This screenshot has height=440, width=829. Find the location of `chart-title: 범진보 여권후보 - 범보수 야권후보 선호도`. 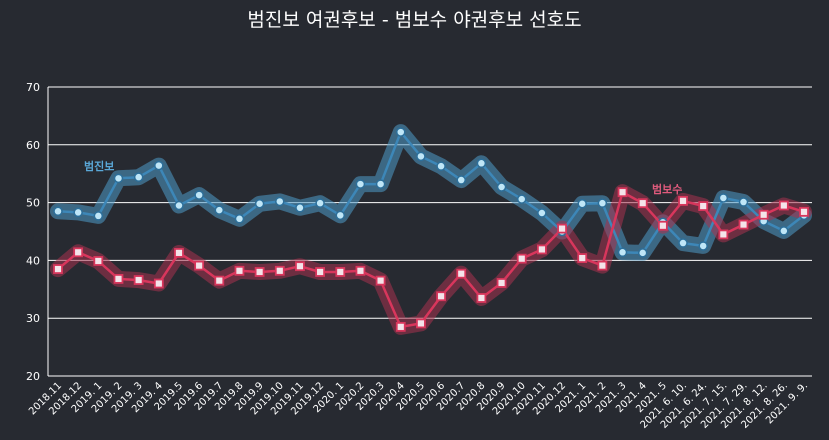

chart-title: 범진보 여권후보 - 범보수 야권후보 선호도 is located at coordinates (414, 20).